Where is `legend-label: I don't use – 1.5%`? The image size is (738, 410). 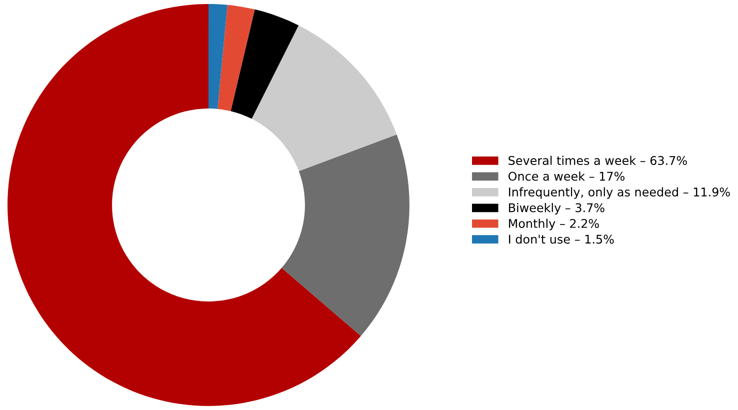
legend-label: I don't use – 1.5% is located at coordinates (561, 239).